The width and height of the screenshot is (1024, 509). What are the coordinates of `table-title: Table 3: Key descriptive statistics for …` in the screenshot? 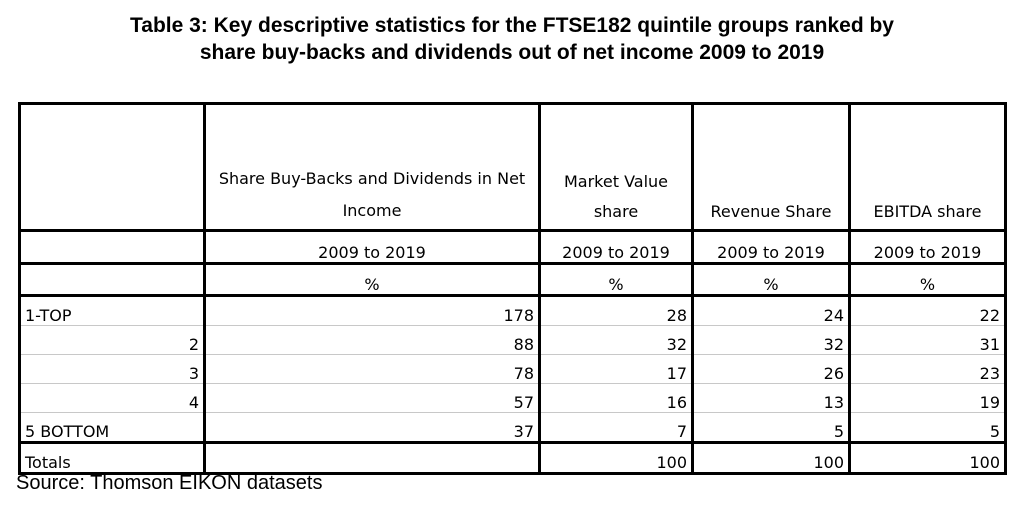 It's located at (512, 39).